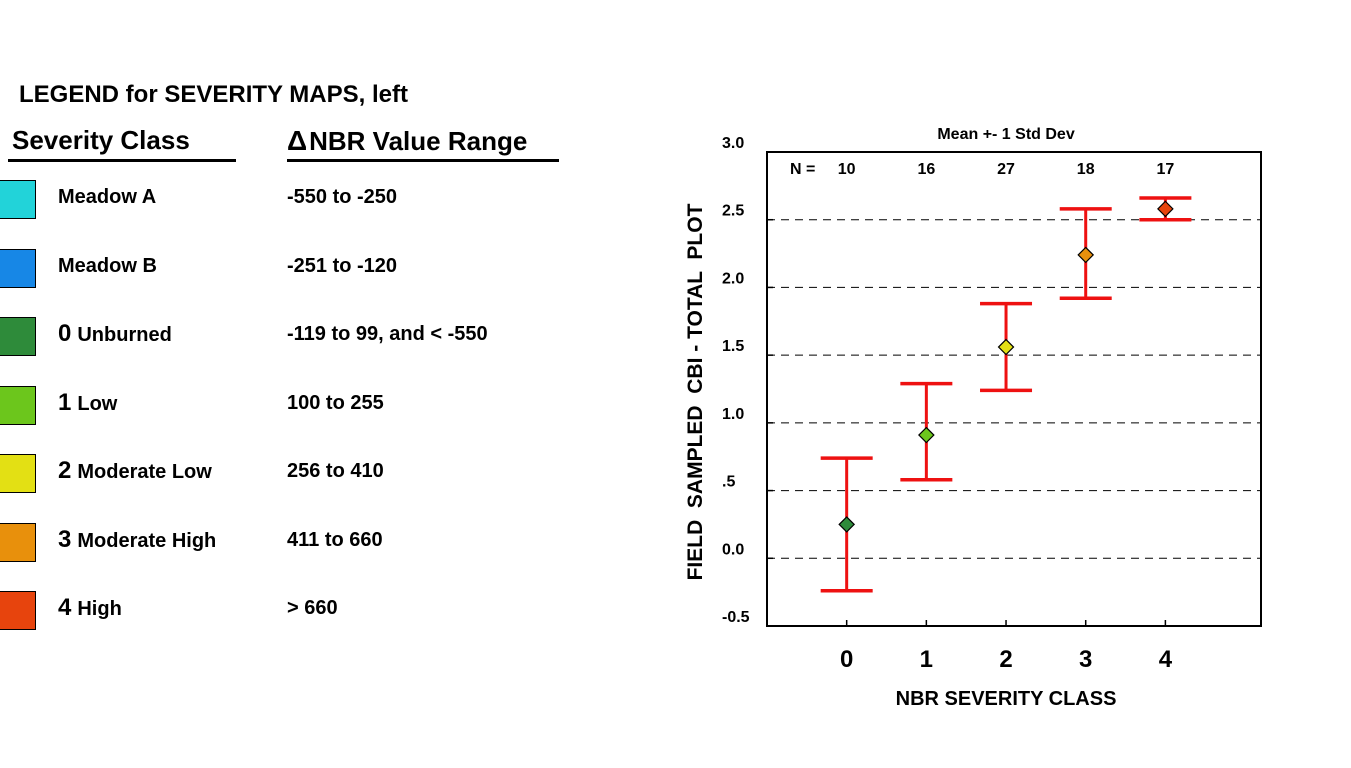 The width and height of the screenshot is (1351, 768). What do you see at coordinates (846, 659) in the screenshot?
I see `x-tick-label: 0` at bounding box center [846, 659].